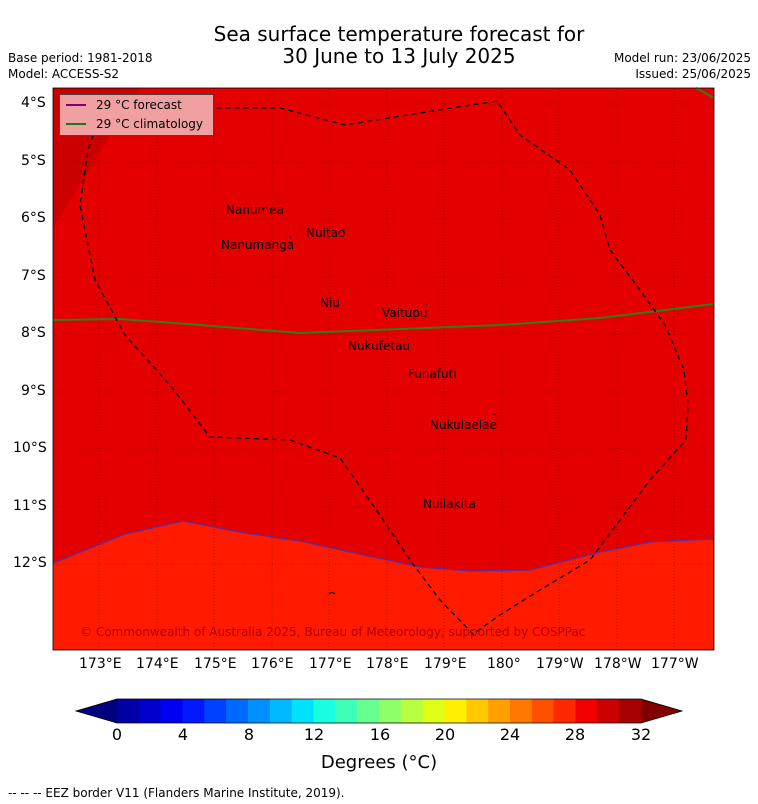  Describe the element at coordinates (330, 664) in the screenshot. I see `lon-label-177e: 177°E` at that location.